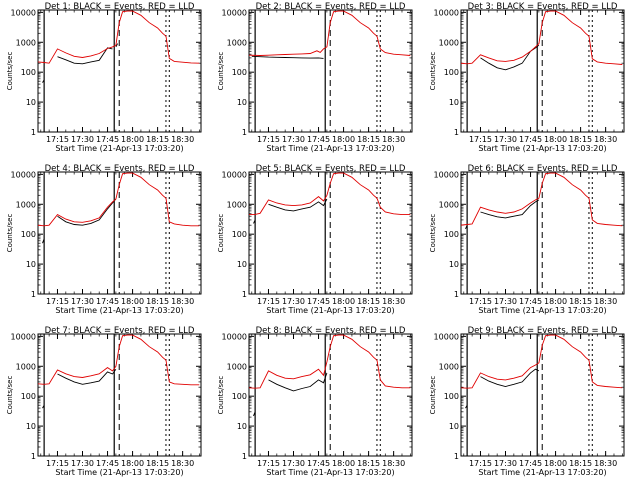 This screenshot has height=480, width=640. What do you see at coordinates (543, 169) in the screenshot?
I see `panel-title: Det 6: BLACK = Events, RED = LLD` at bounding box center [543, 169].